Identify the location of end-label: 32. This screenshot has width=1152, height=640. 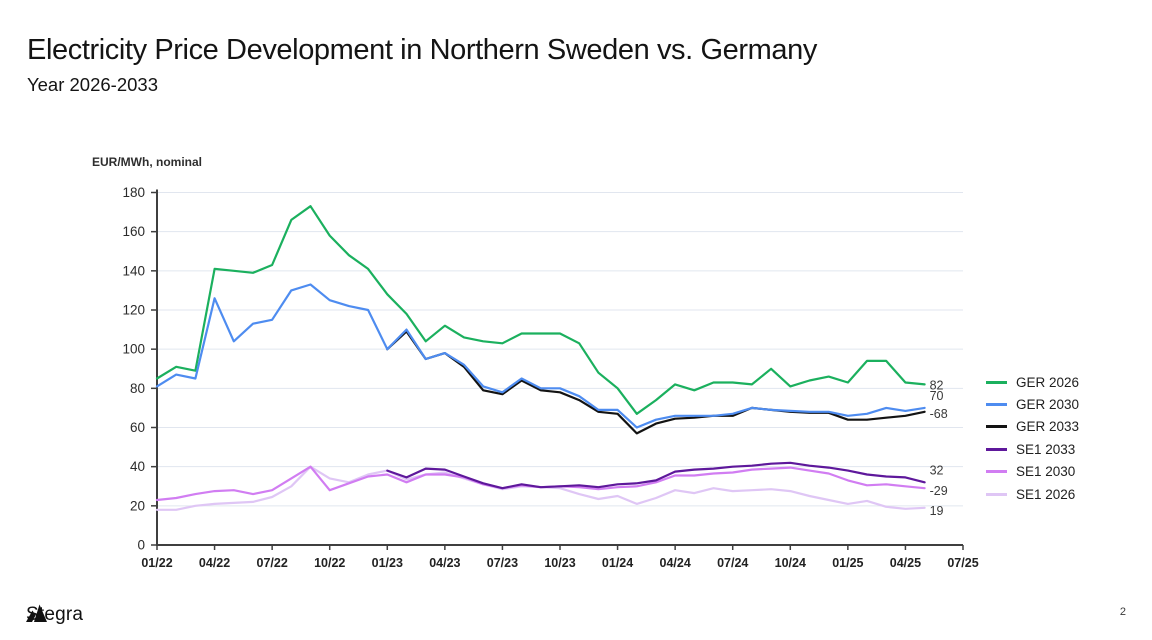
(937, 470).